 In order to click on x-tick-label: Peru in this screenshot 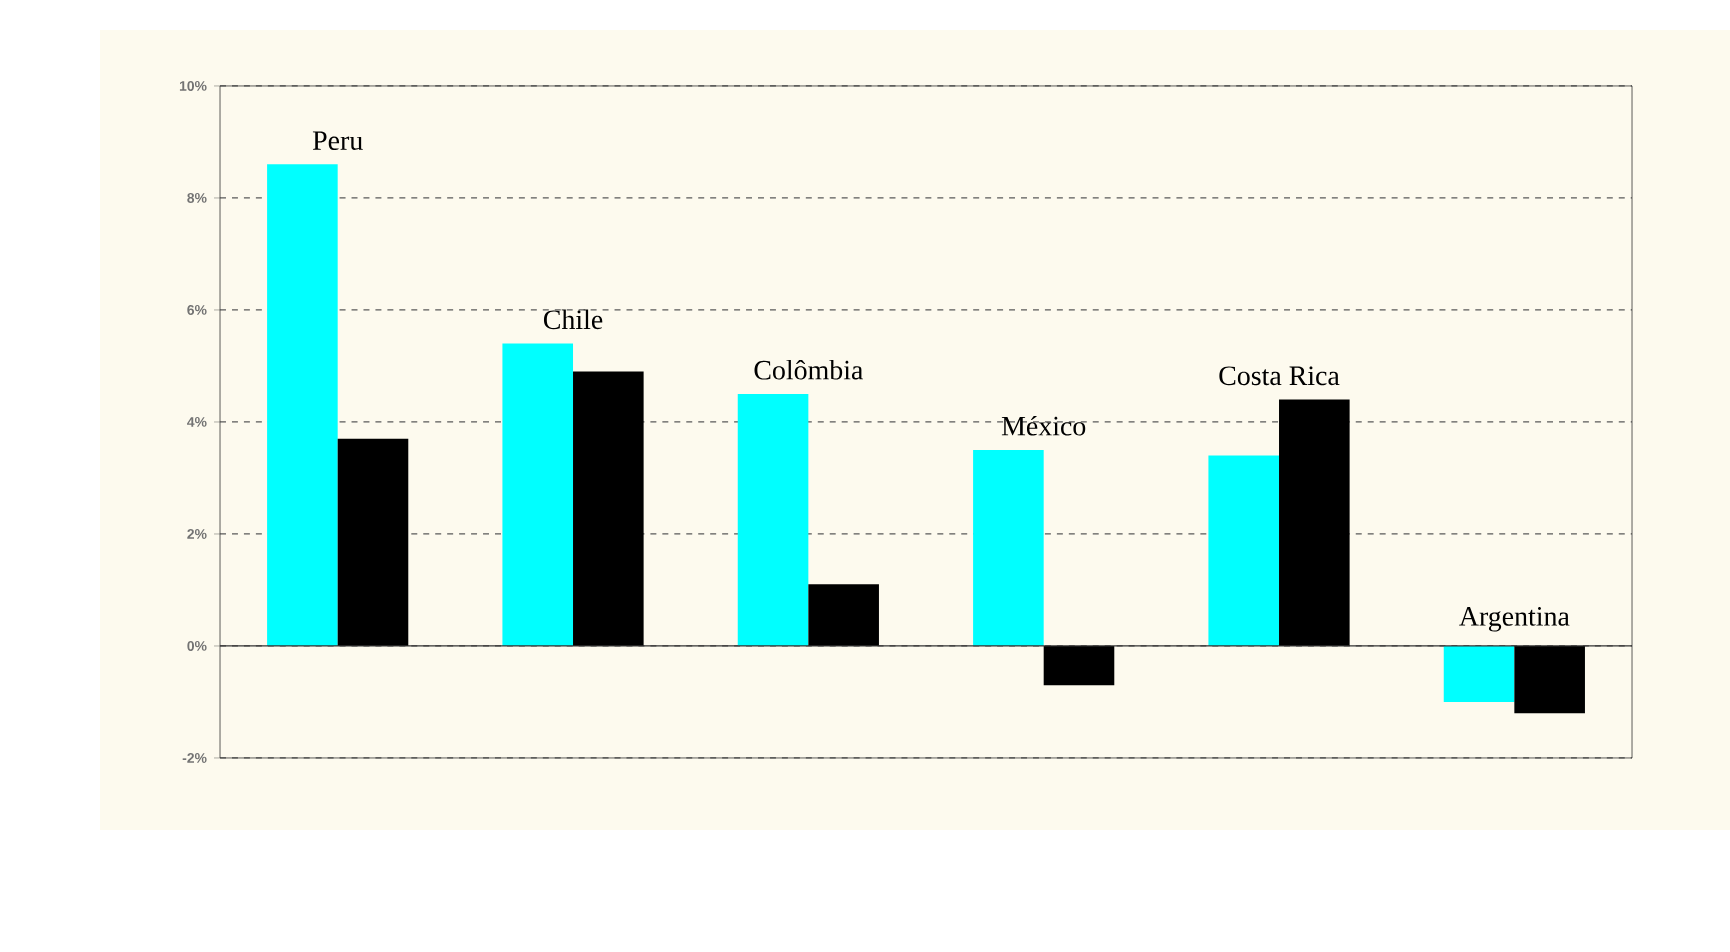, I will do `click(337, 140)`.